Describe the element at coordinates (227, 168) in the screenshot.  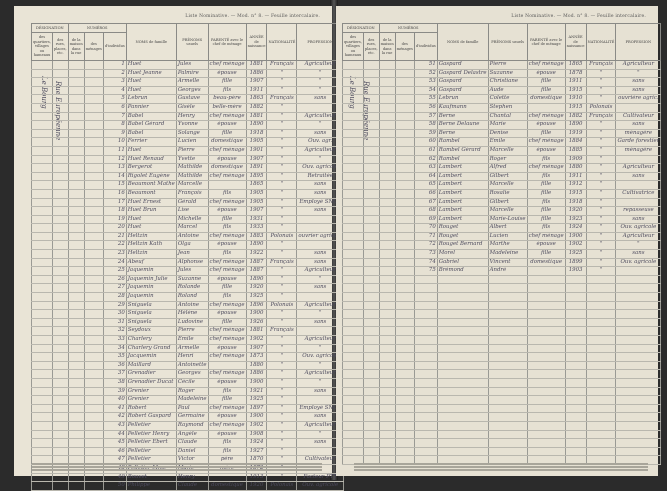
I see `relationship-cell: domestique` at that location.